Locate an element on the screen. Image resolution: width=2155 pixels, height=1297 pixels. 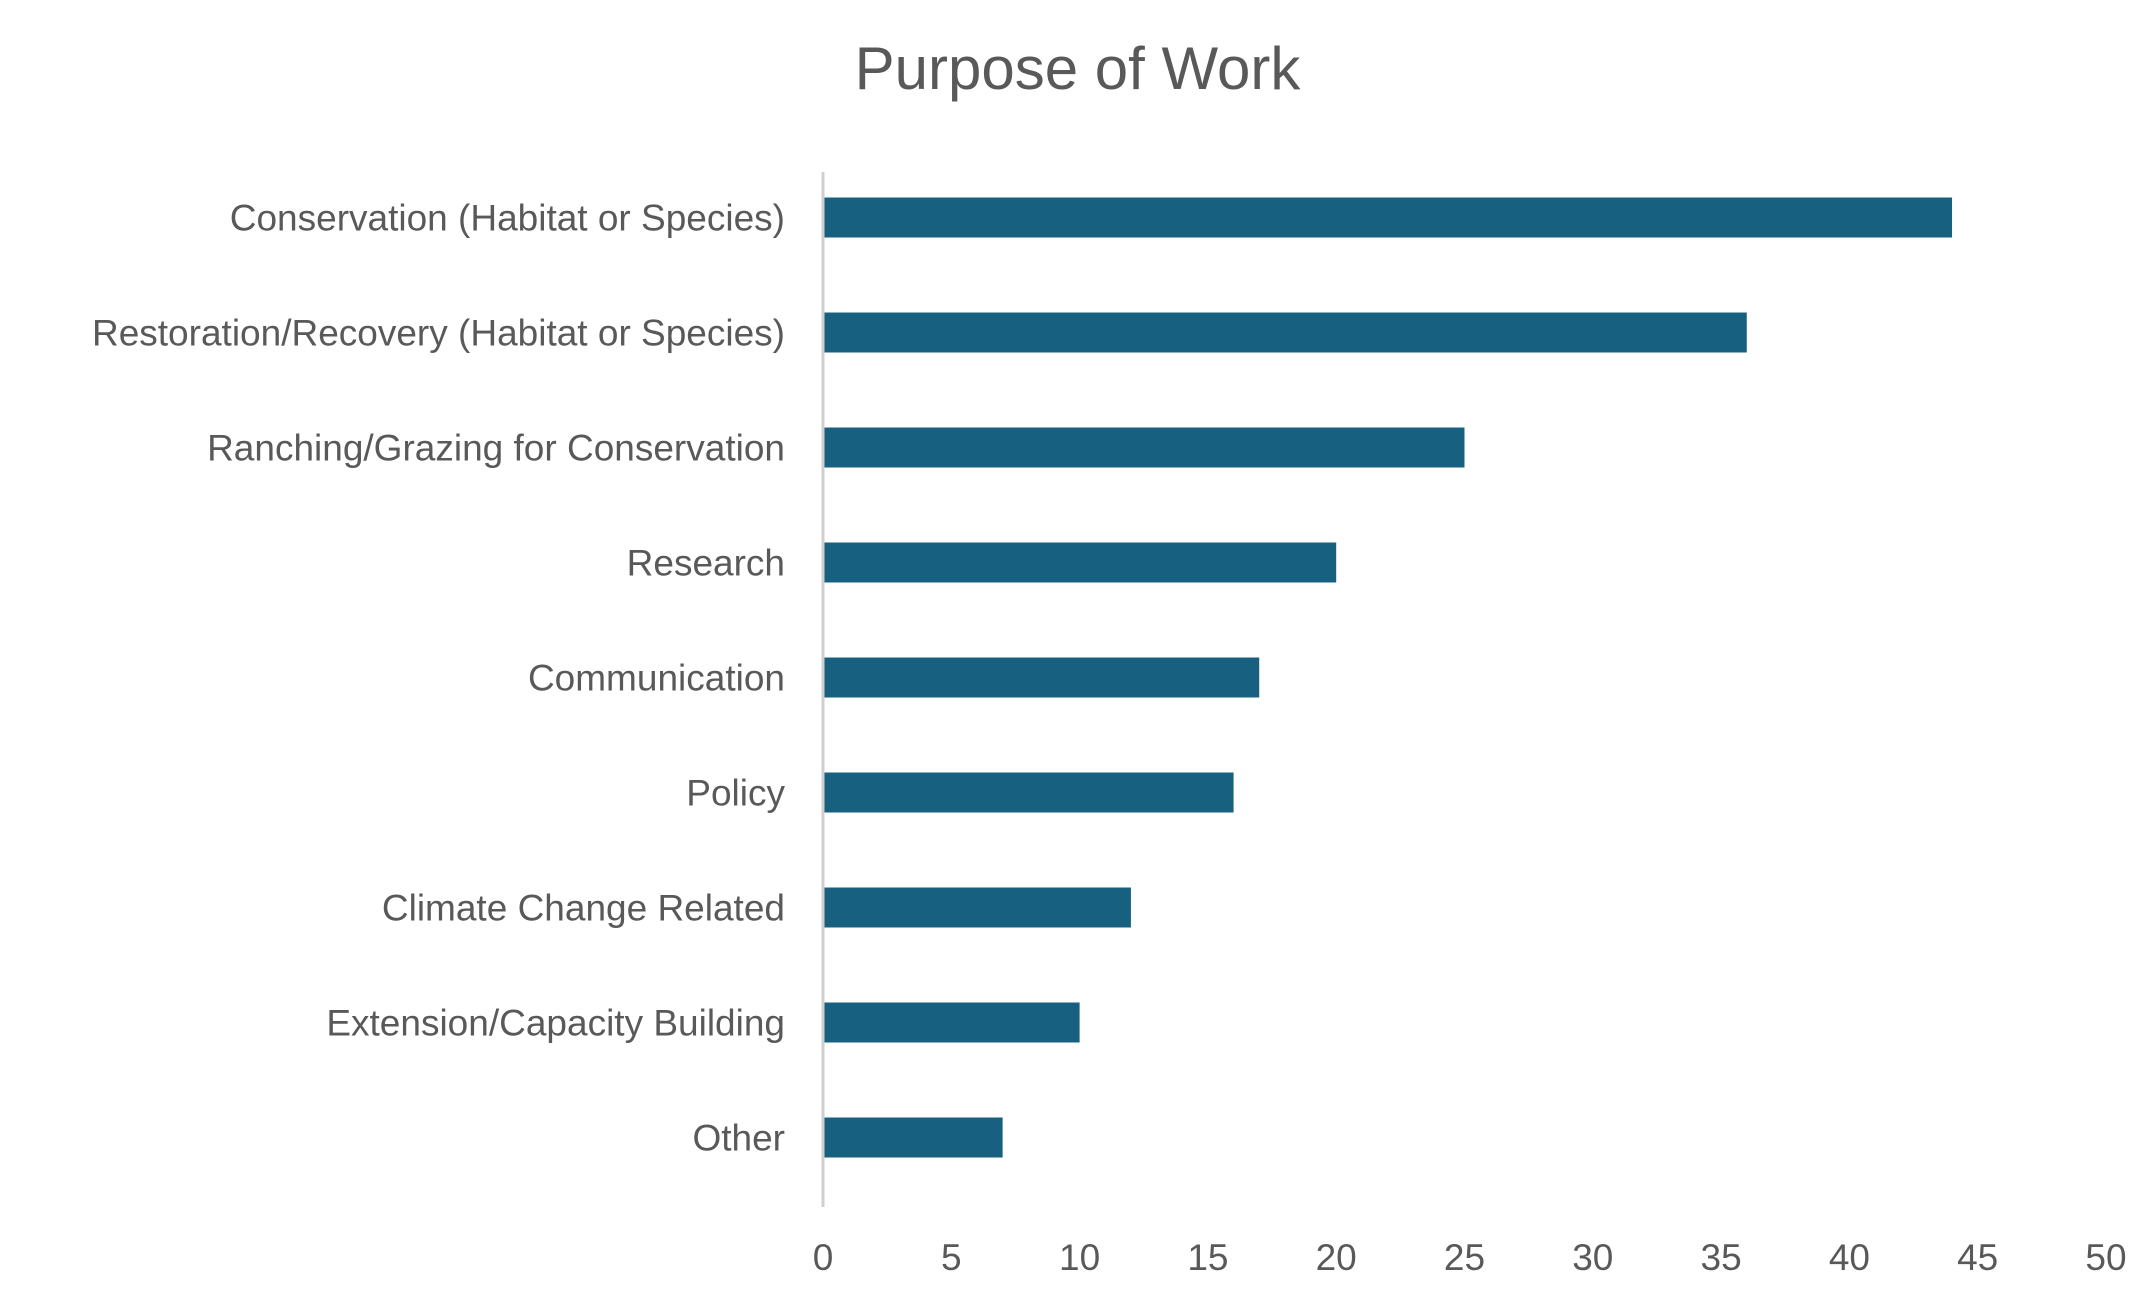
category-label: Conservation (Habitat or Species) is located at coordinates (507, 218).